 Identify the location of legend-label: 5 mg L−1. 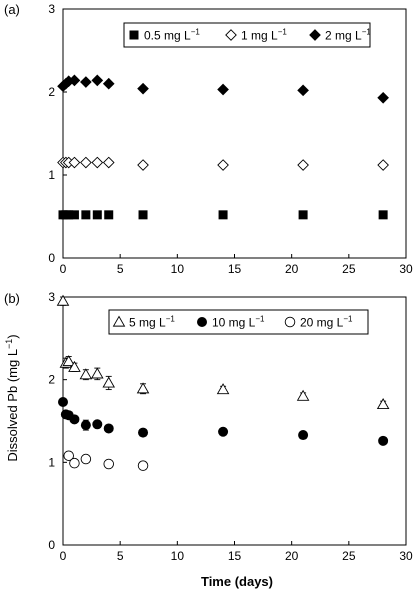
(152, 322).